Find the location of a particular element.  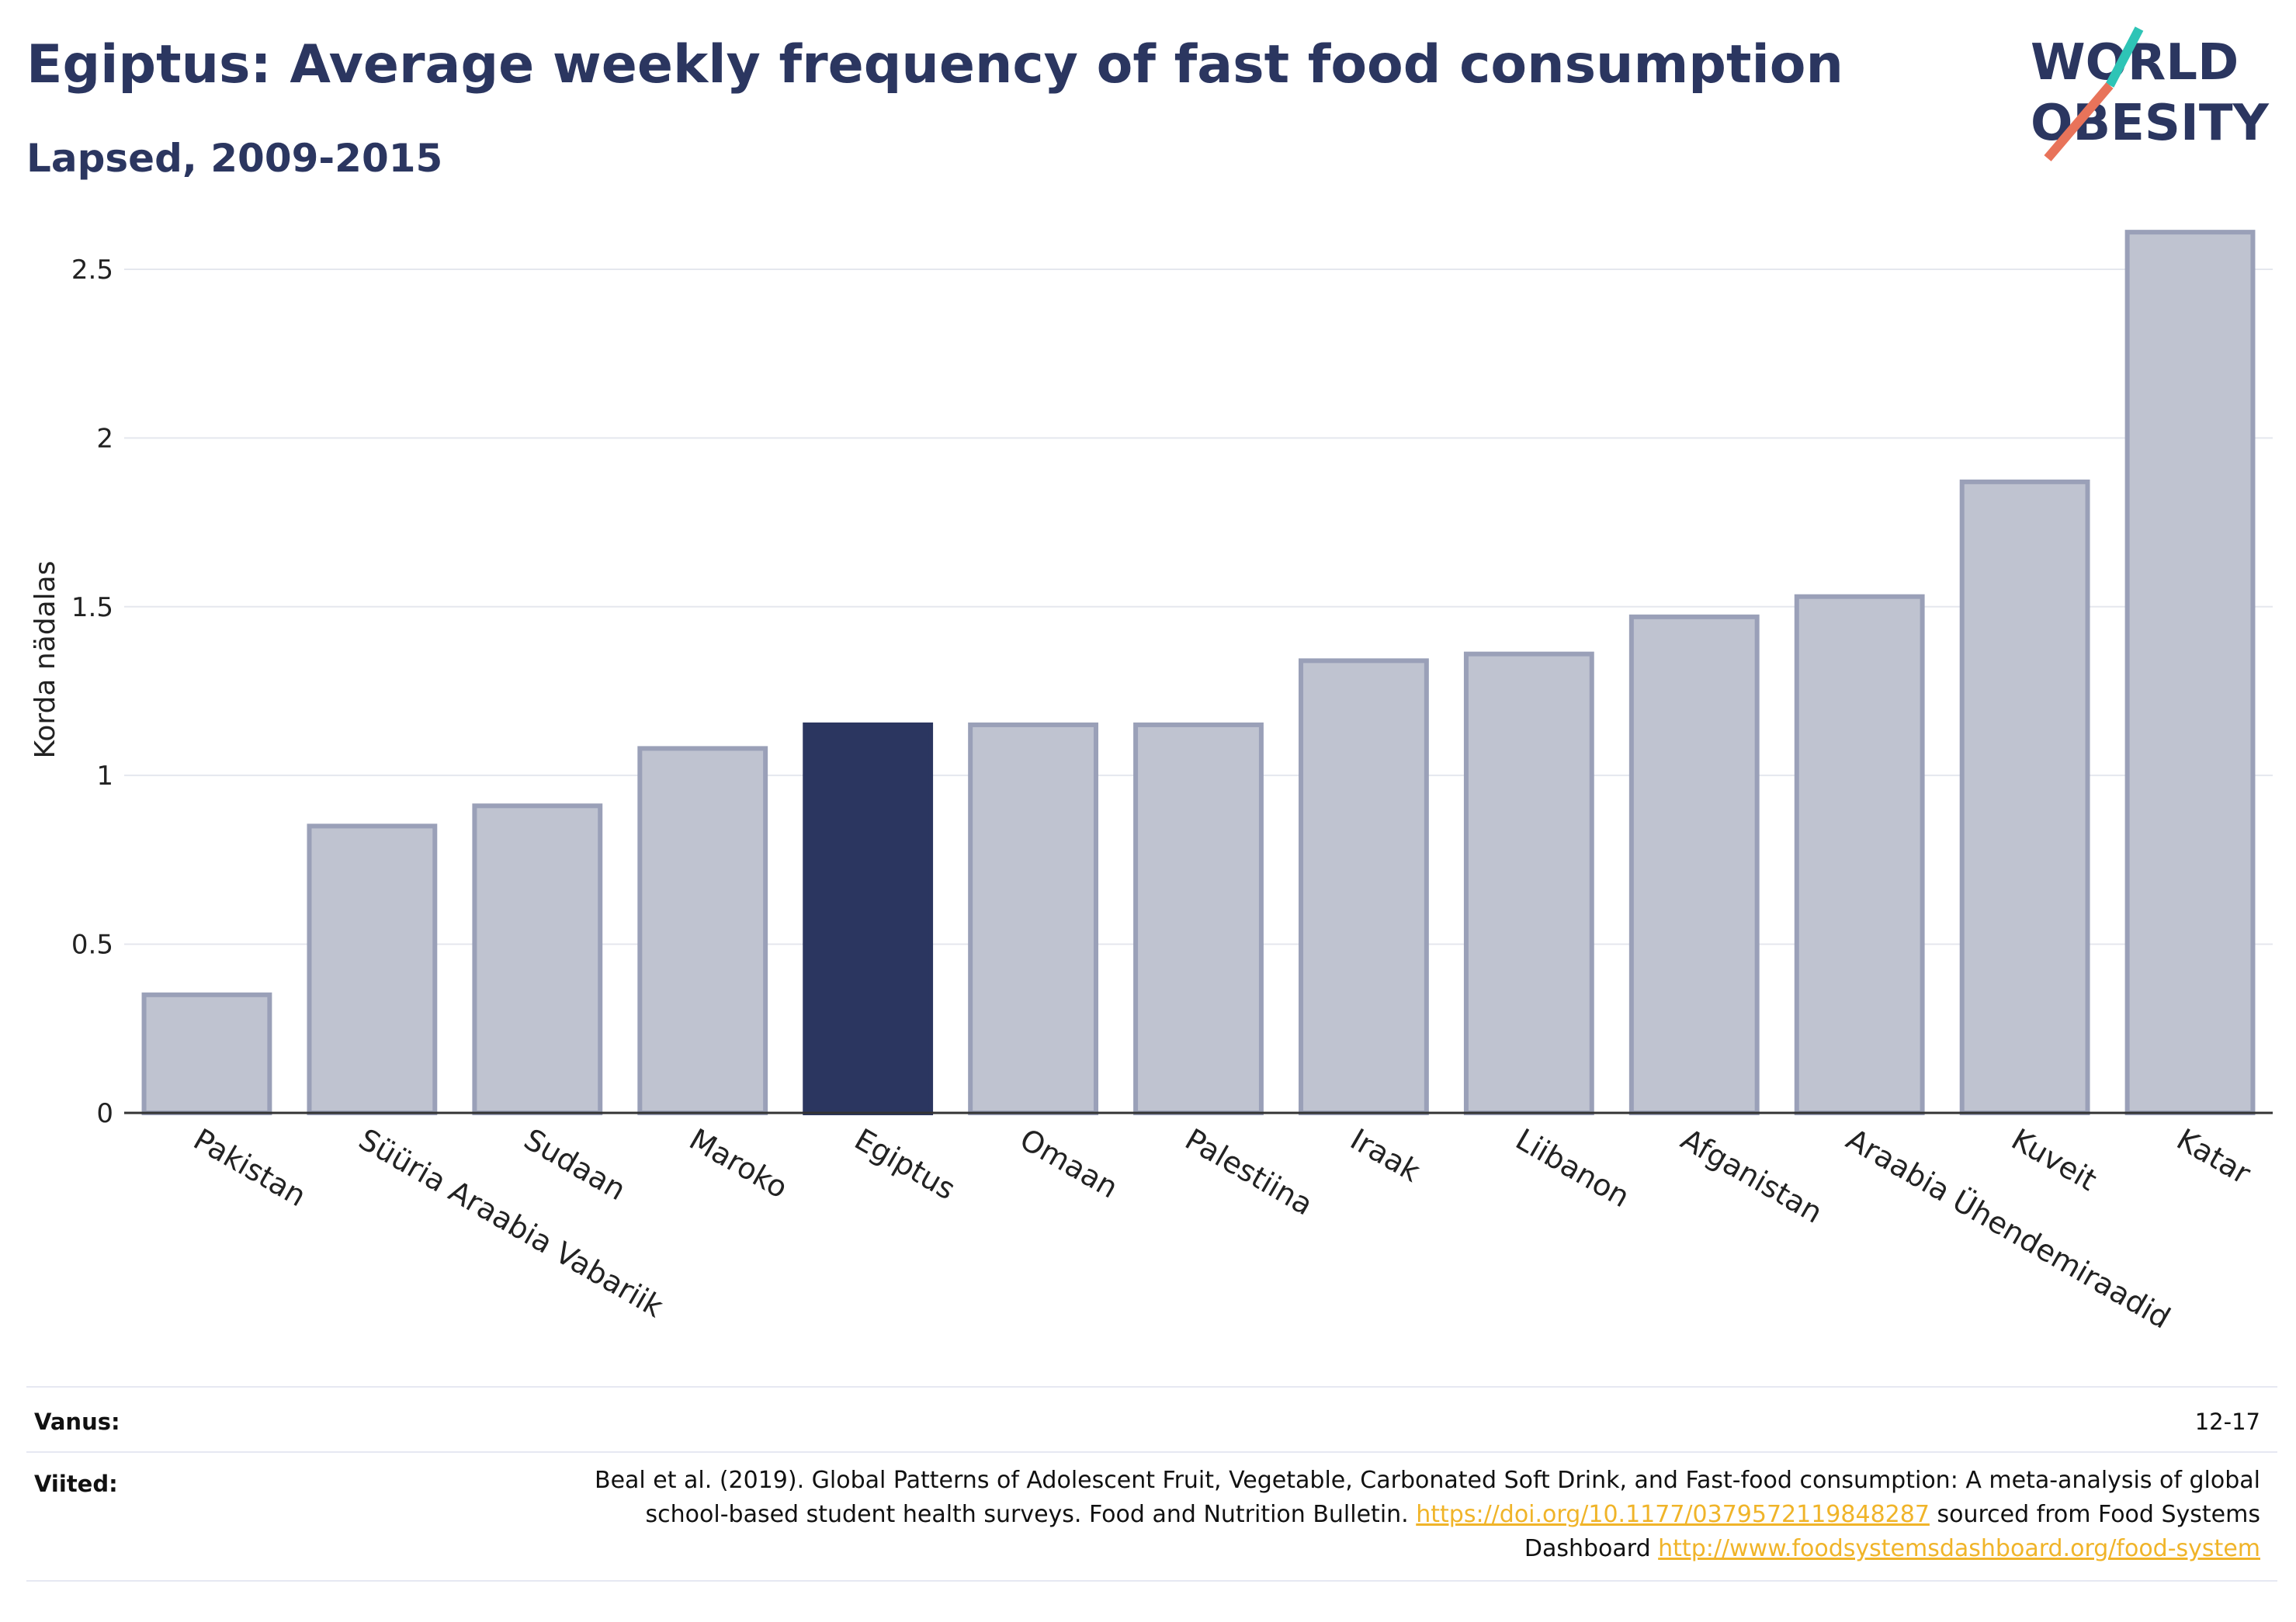

y-tick-label: 1 is located at coordinates (104, 776).